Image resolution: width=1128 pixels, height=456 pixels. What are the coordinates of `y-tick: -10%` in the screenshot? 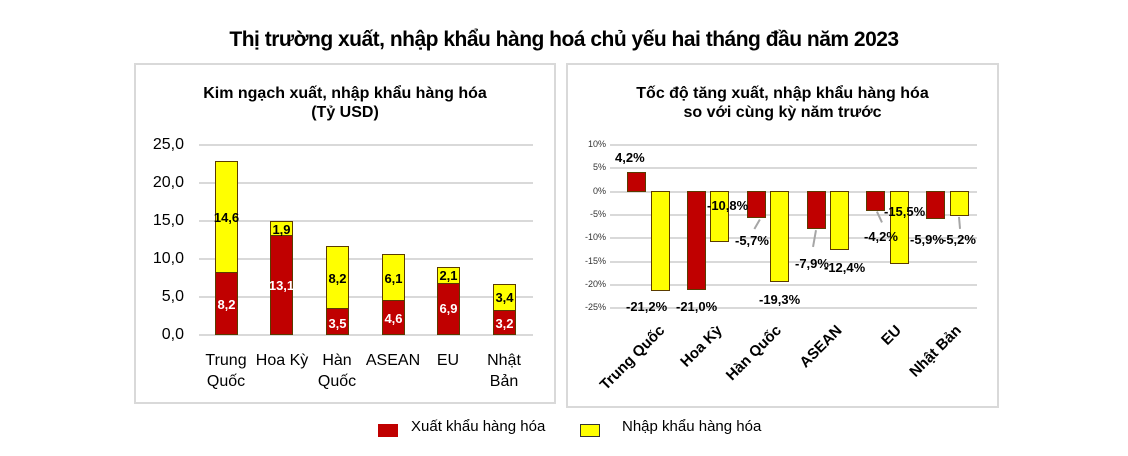 It's located at (595, 237).